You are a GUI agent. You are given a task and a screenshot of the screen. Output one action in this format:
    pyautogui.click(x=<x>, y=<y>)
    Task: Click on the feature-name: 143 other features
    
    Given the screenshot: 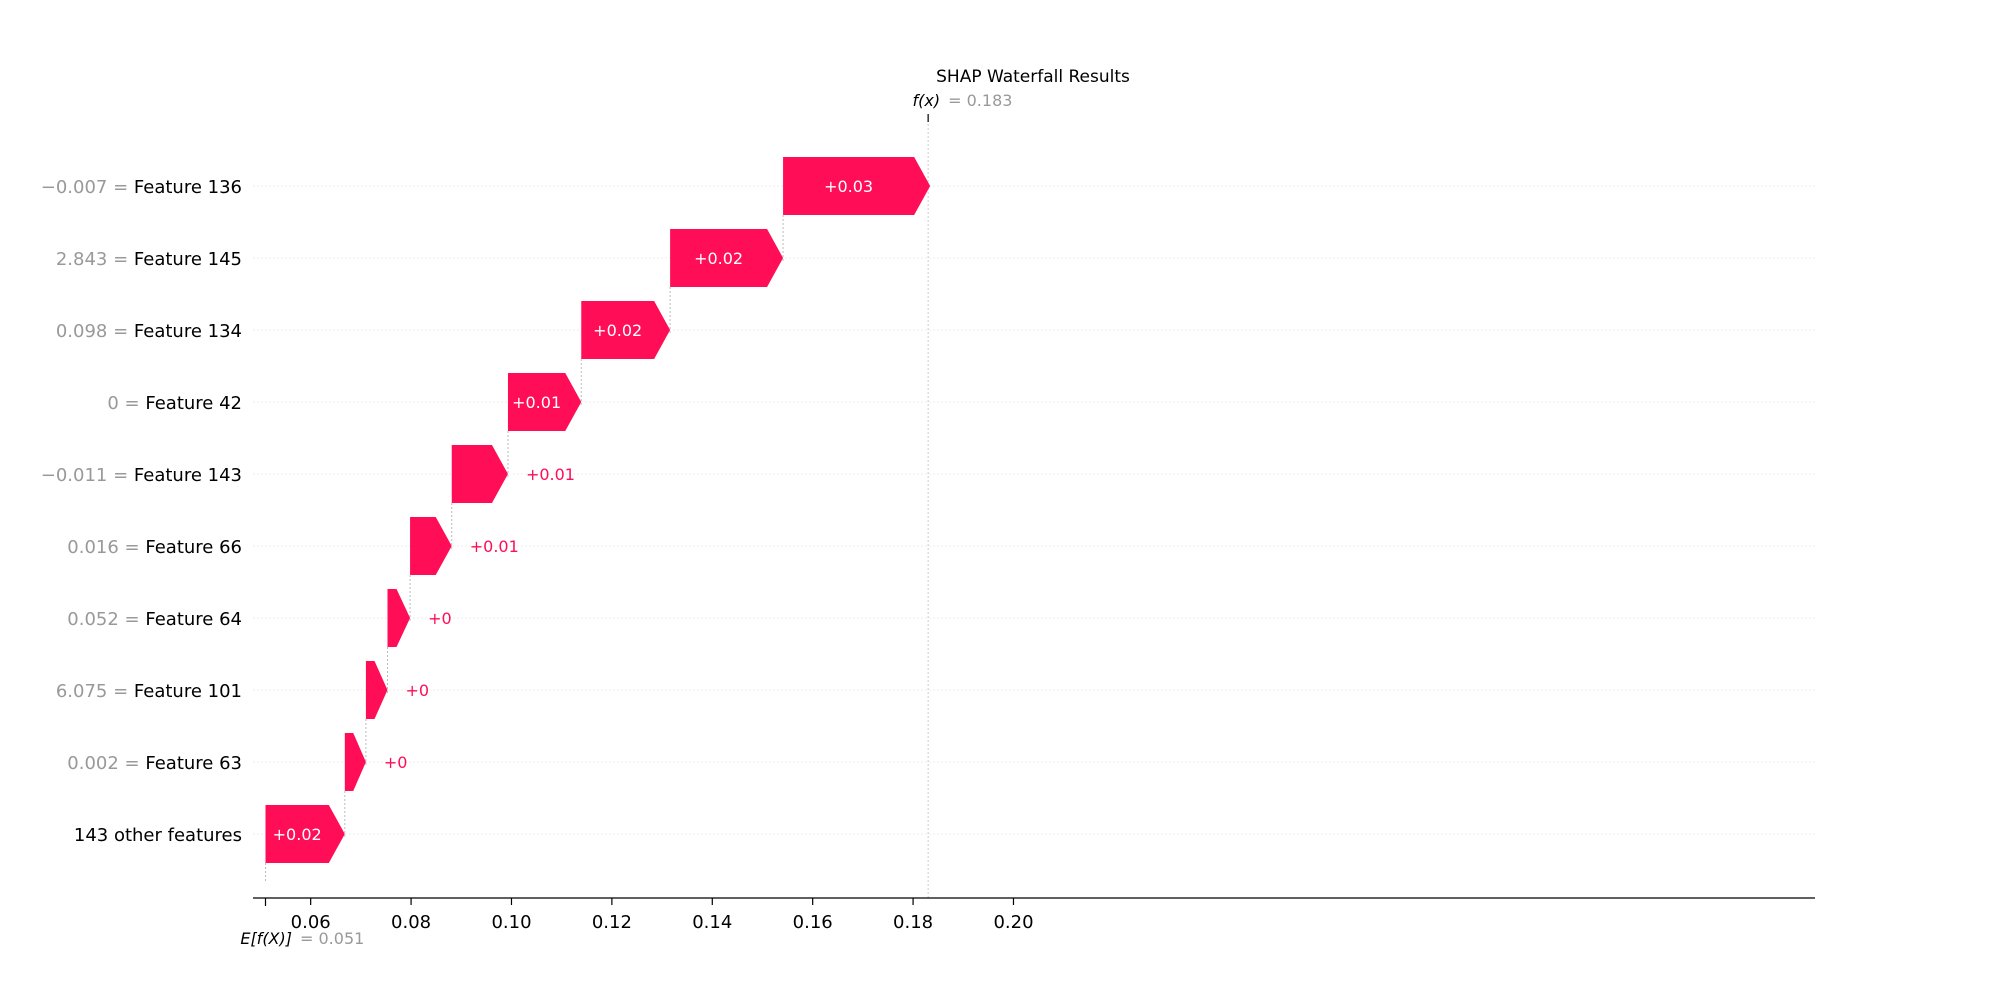 What is the action you would take?
    pyautogui.click(x=158, y=835)
    